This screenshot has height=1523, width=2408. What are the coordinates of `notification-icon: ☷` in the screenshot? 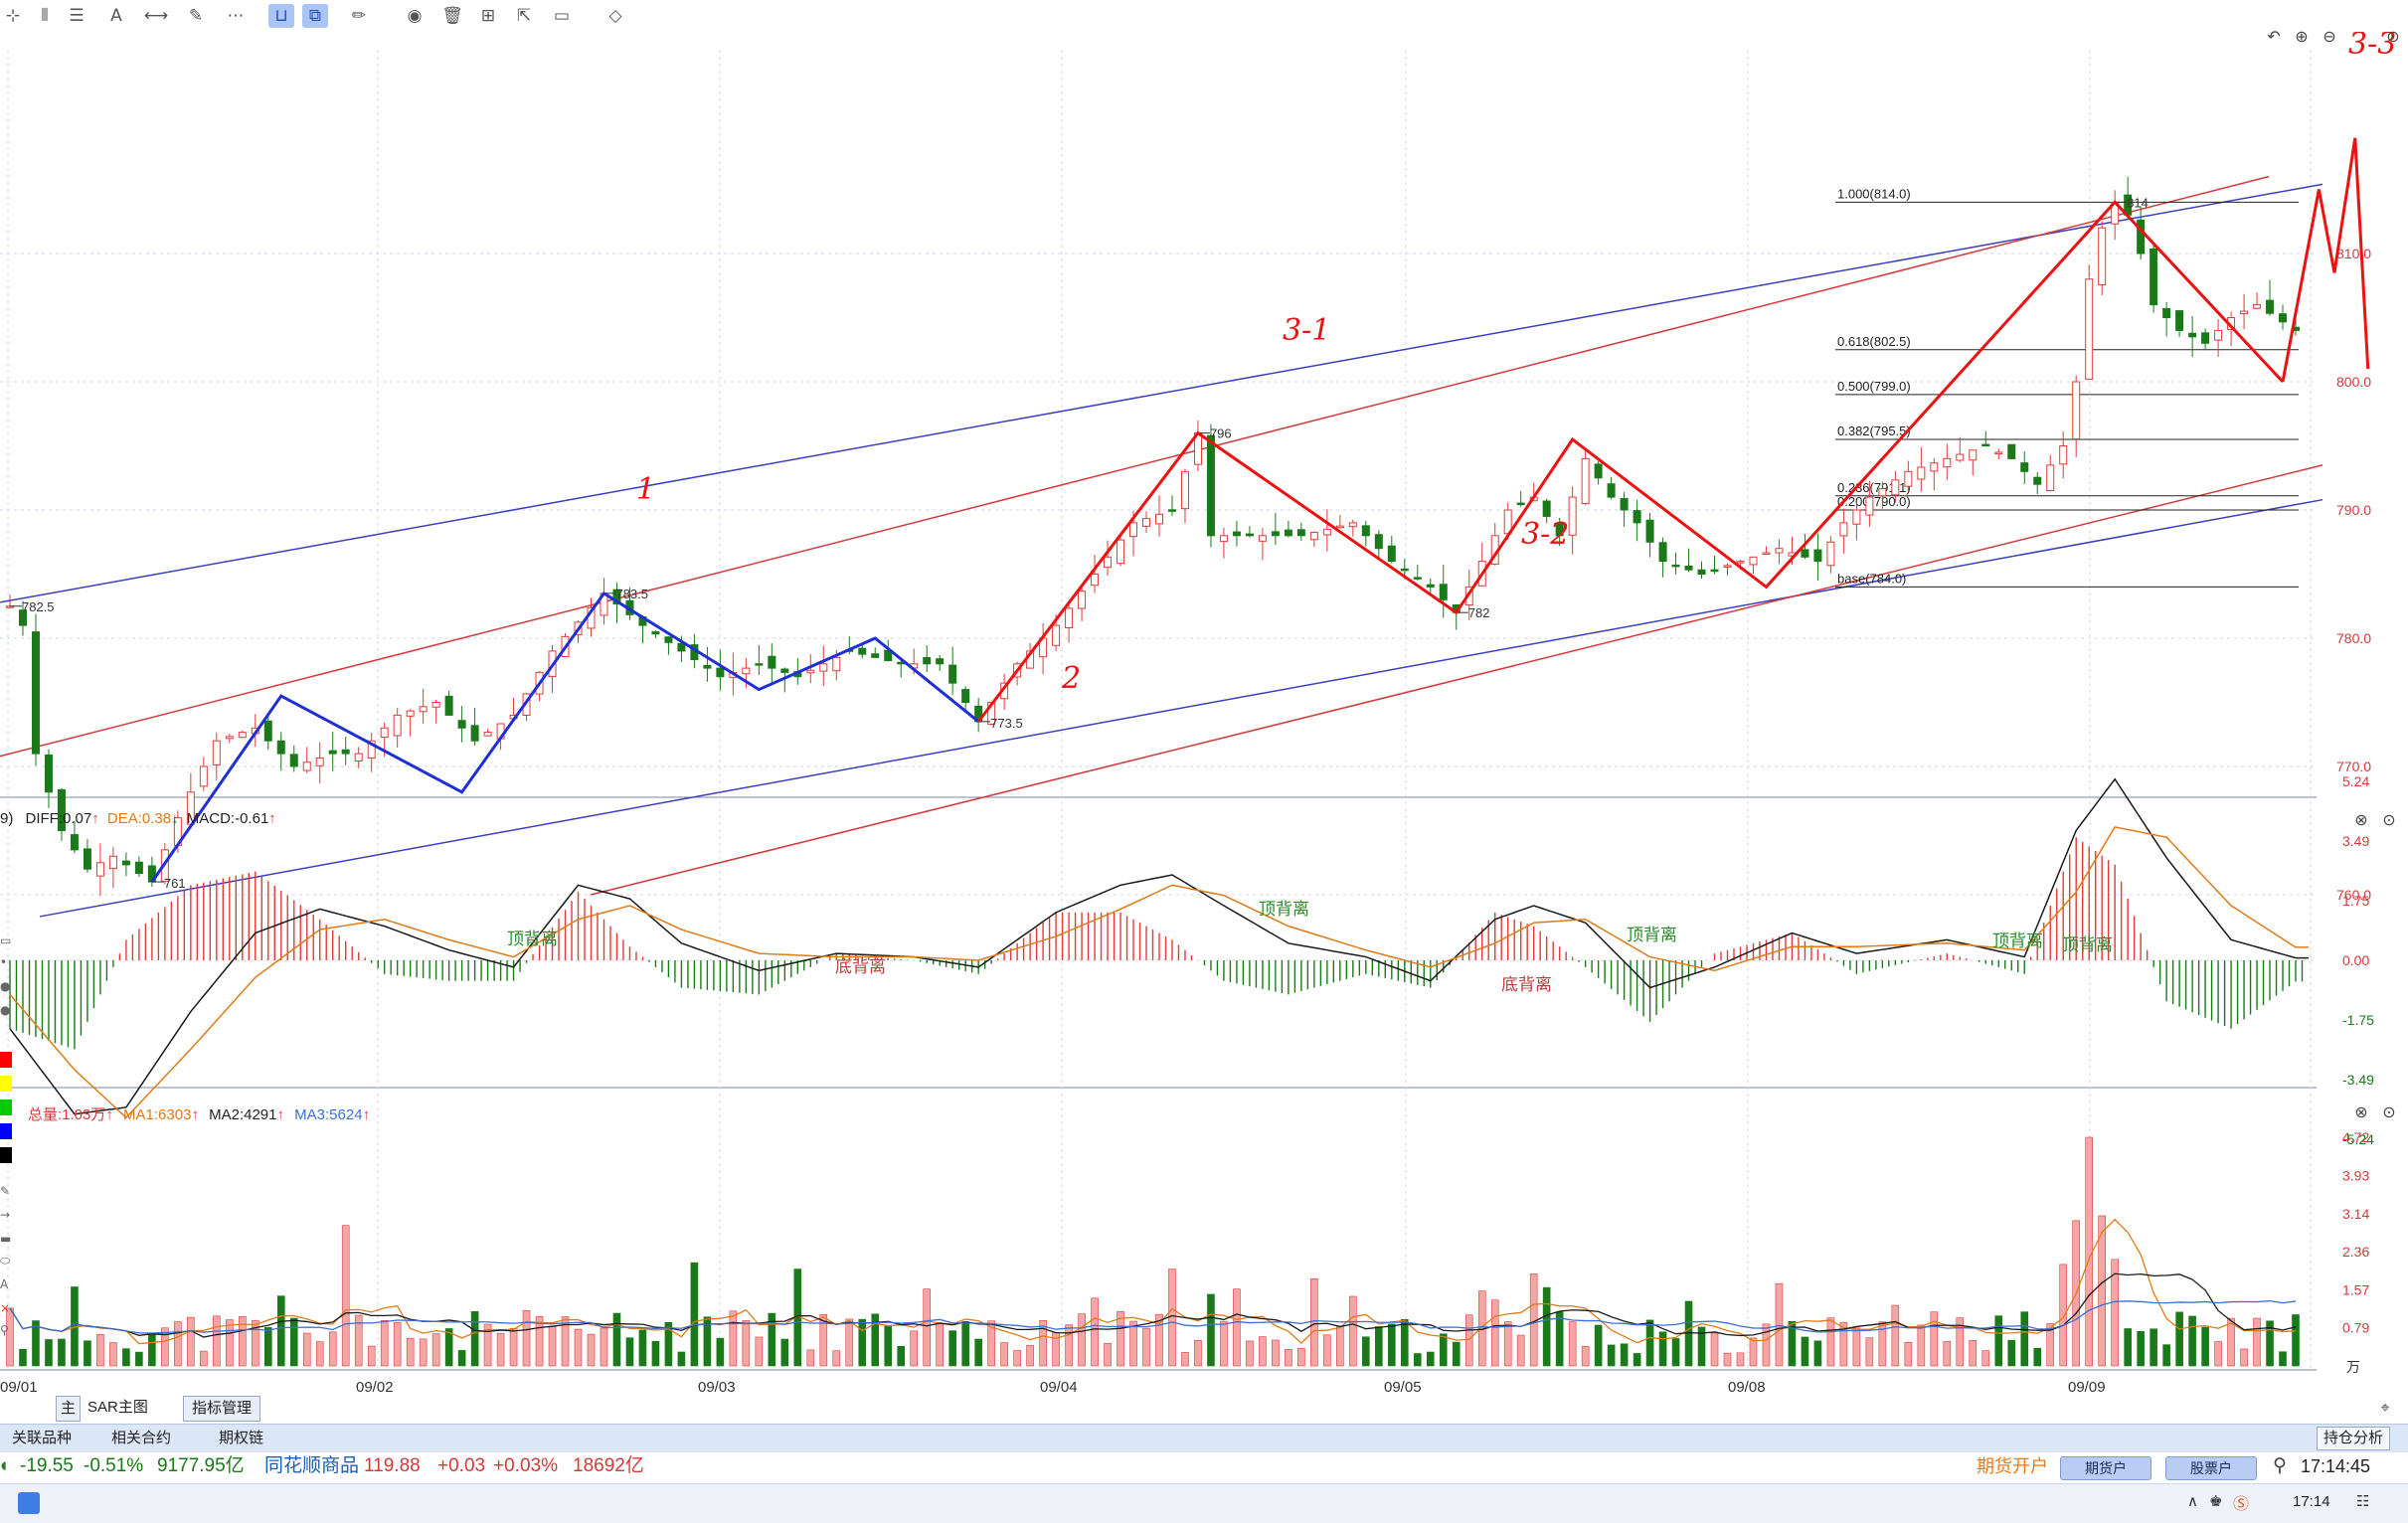 It's located at (2363, 1501).